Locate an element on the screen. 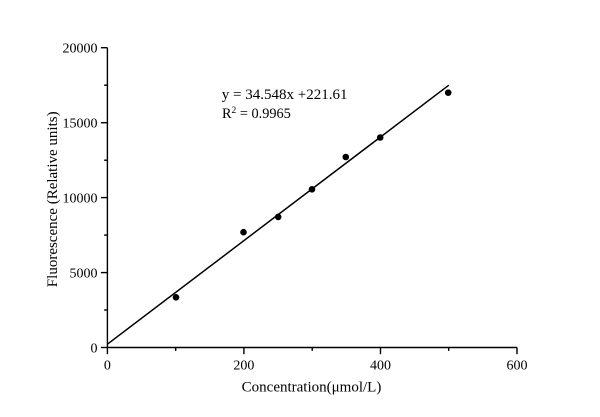 This screenshot has height=417, width=600. svg-text: Fluorescence (Relative units) is located at coordinates (53, 199).